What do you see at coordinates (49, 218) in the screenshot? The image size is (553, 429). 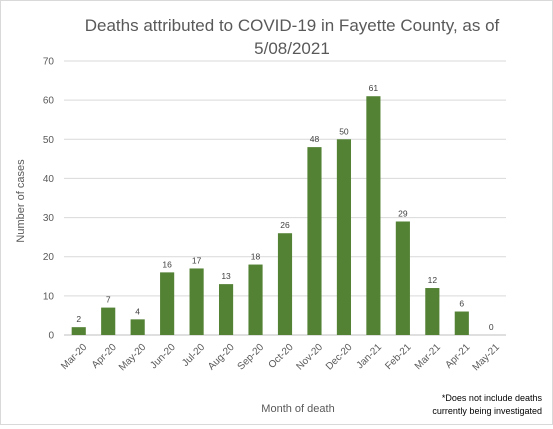 I see `y-tick-label: 30` at bounding box center [49, 218].